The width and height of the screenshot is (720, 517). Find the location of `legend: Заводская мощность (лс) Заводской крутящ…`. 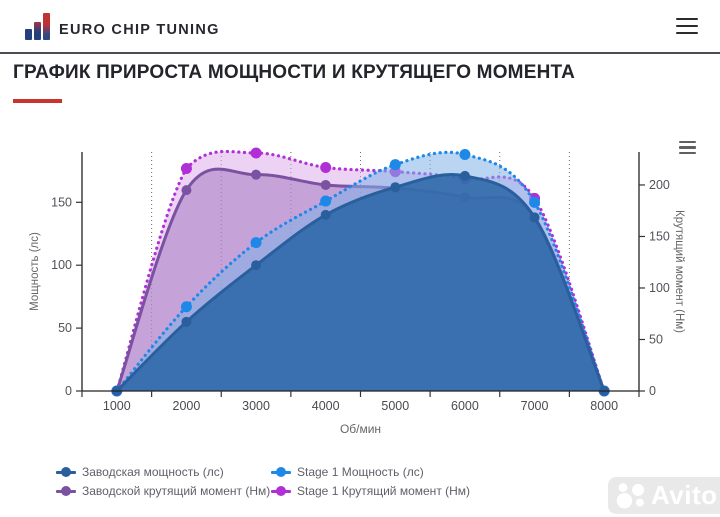

legend: Заводская мощность (лс) Заводской крутящ… is located at coordinates (263, 481).